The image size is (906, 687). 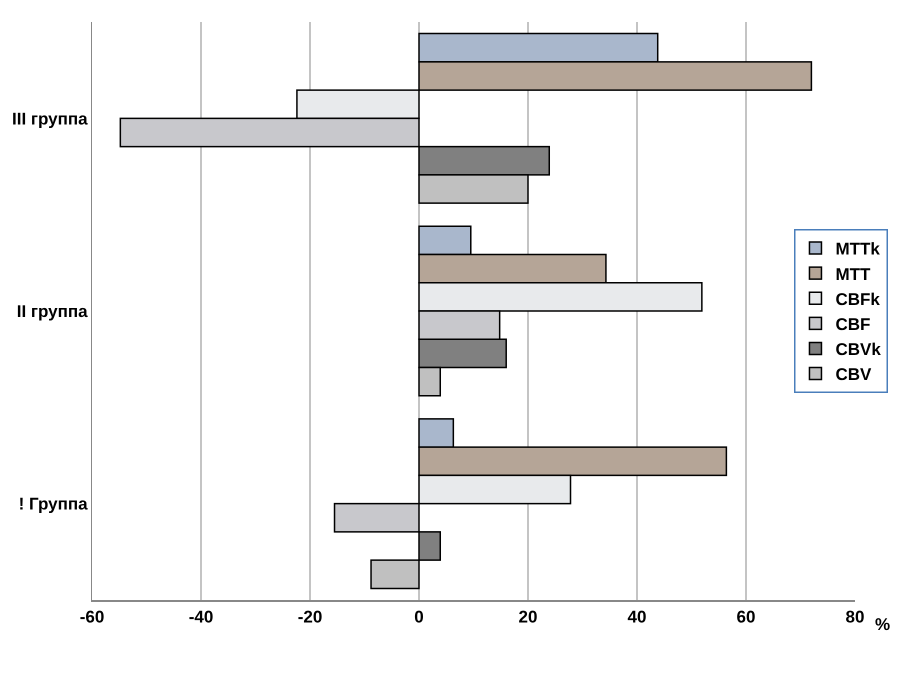 What do you see at coordinates (882, 624) in the screenshot?
I see `x-axis-title: %` at bounding box center [882, 624].